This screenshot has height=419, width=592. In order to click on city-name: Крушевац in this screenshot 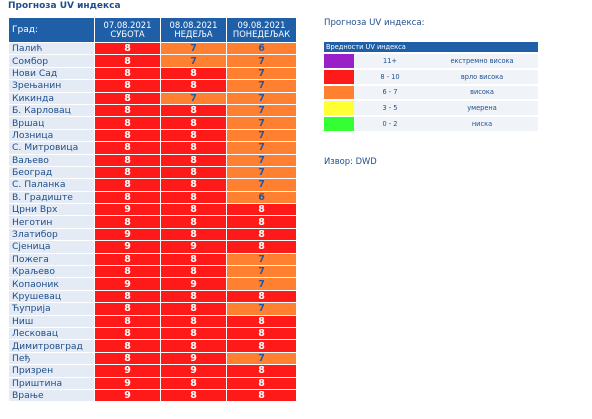, I will do `click(51, 296)`.